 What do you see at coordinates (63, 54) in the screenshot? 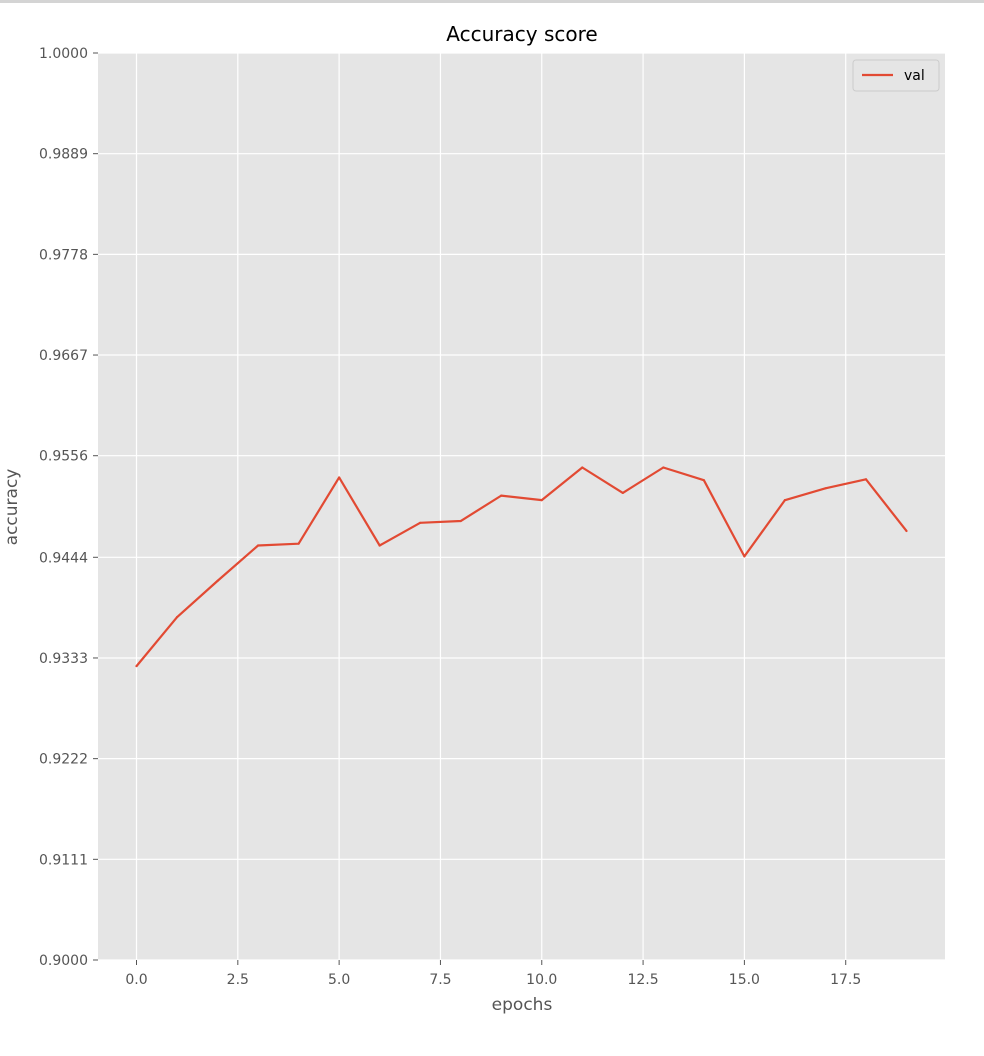
I see `y-tick-label: 1.0000` at bounding box center [63, 54].